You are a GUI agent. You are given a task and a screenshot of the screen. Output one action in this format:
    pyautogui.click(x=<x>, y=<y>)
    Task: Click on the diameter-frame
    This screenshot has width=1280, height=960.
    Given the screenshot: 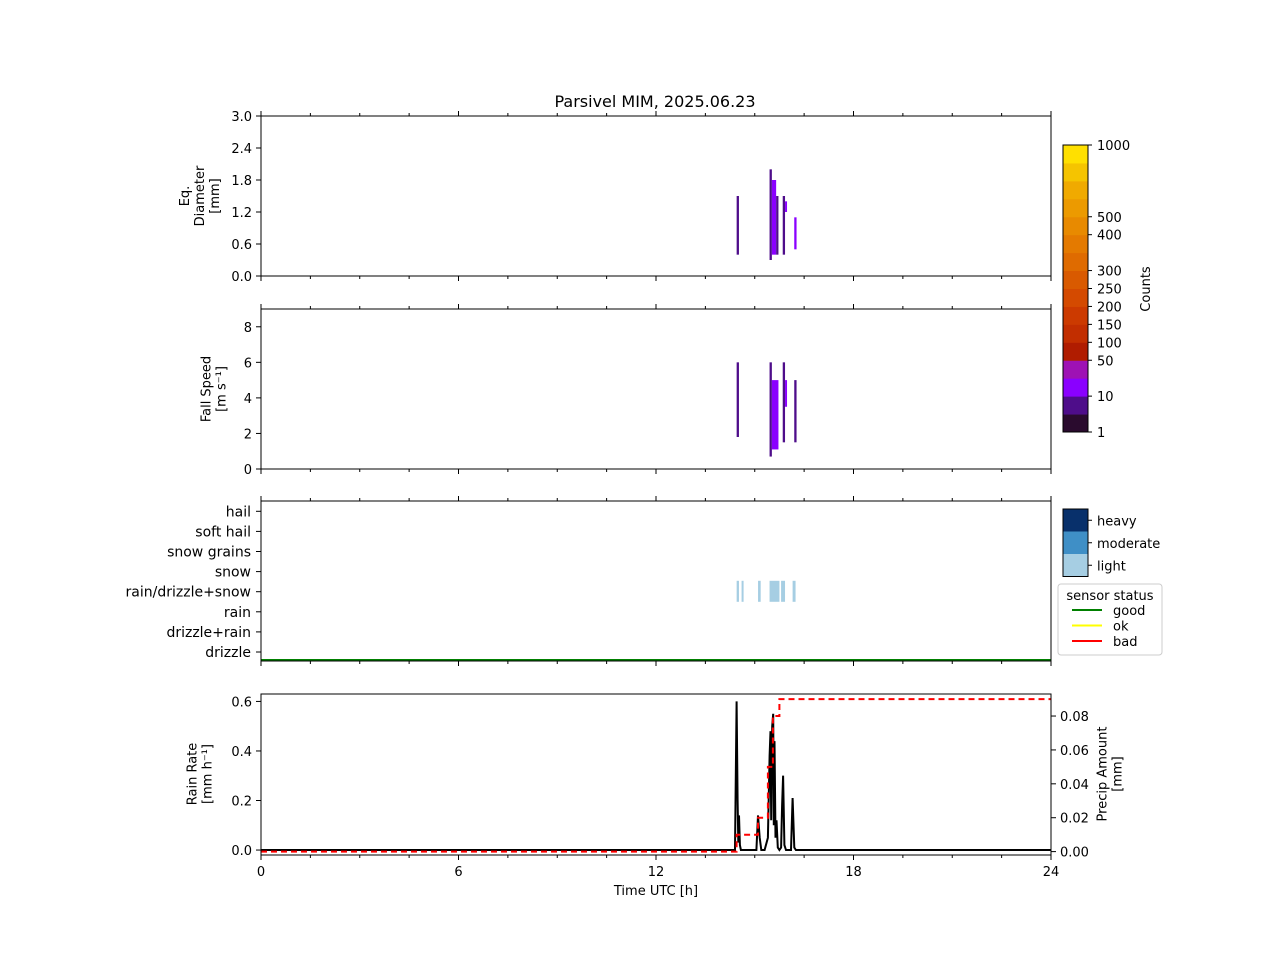 What is the action you would take?
    pyautogui.click(x=656, y=196)
    